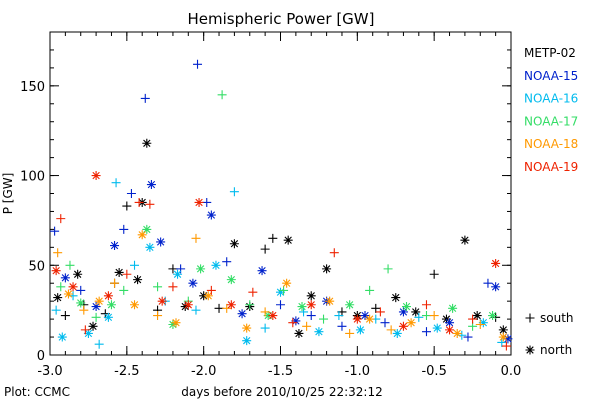  Describe the element at coordinates (551, 76) in the screenshot. I see `legend-entry: NOAA-15` at that location.